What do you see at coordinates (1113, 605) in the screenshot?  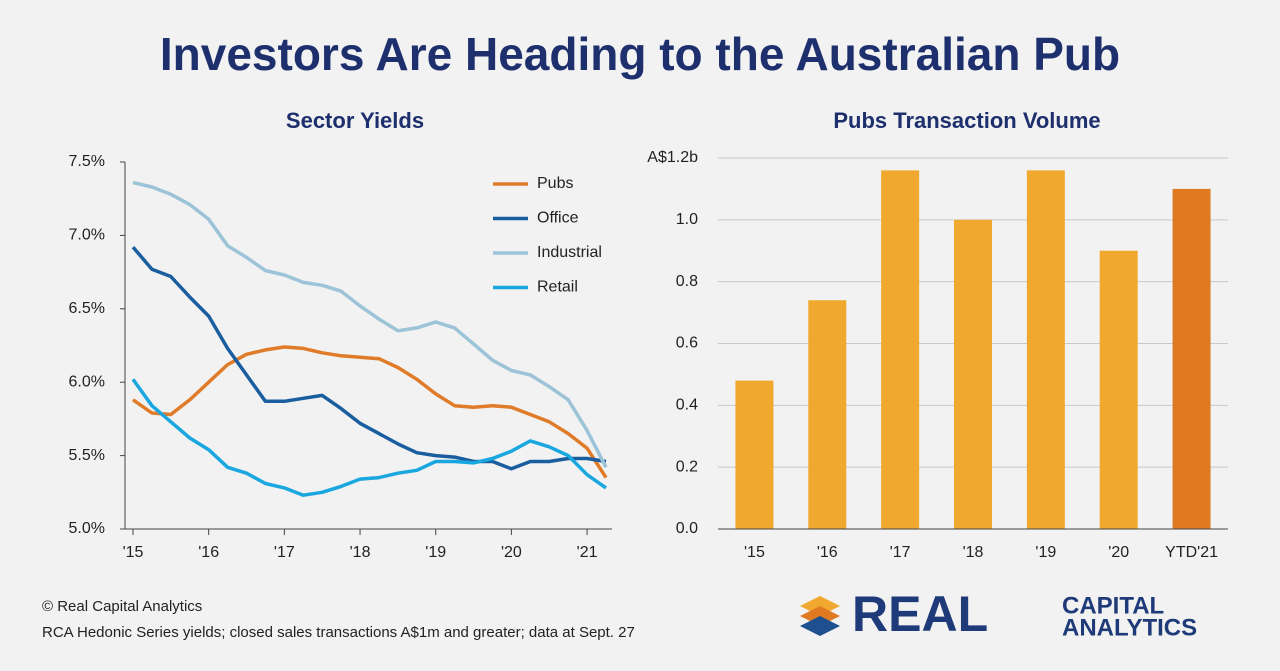 I see `logo-line: CAPITAL` at bounding box center [1113, 605].